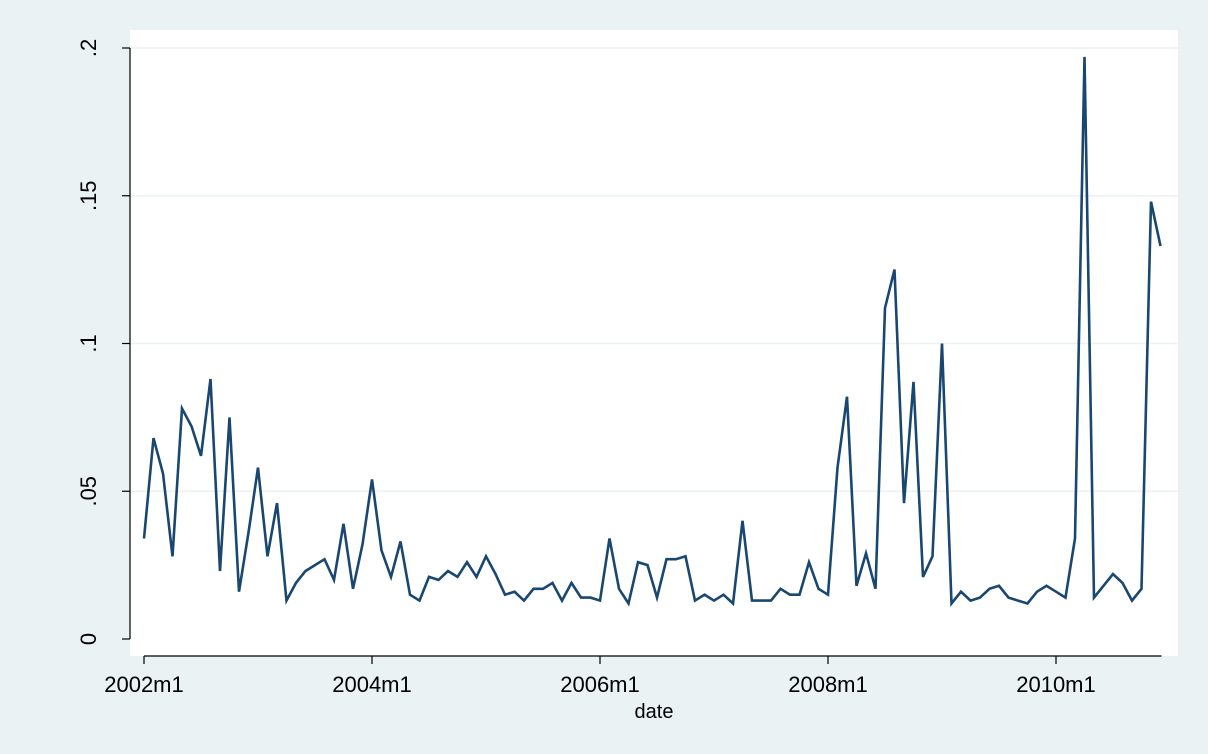 This screenshot has height=754, width=1208. Describe the element at coordinates (88, 491) in the screenshot. I see `y-tick-label-1: .05` at that location.